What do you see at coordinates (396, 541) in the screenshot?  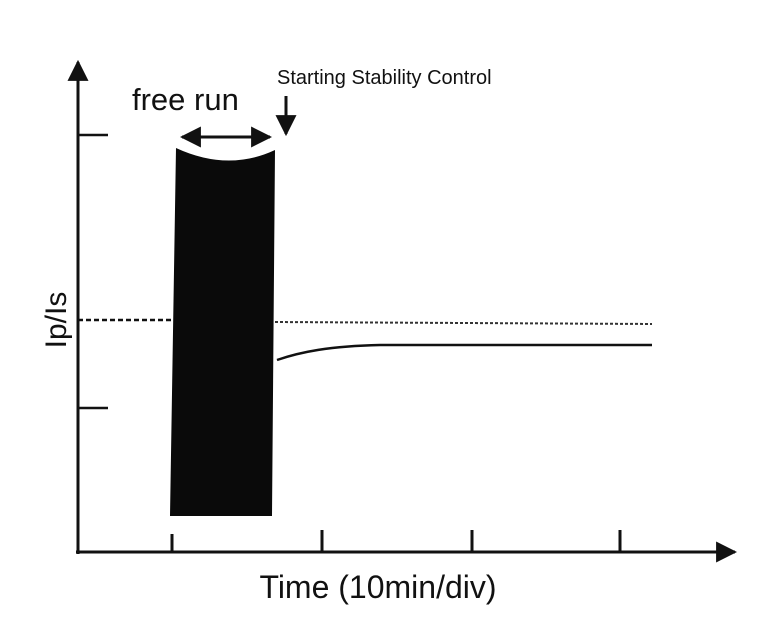 I see `x-ticks` at bounding box center [396, 541].